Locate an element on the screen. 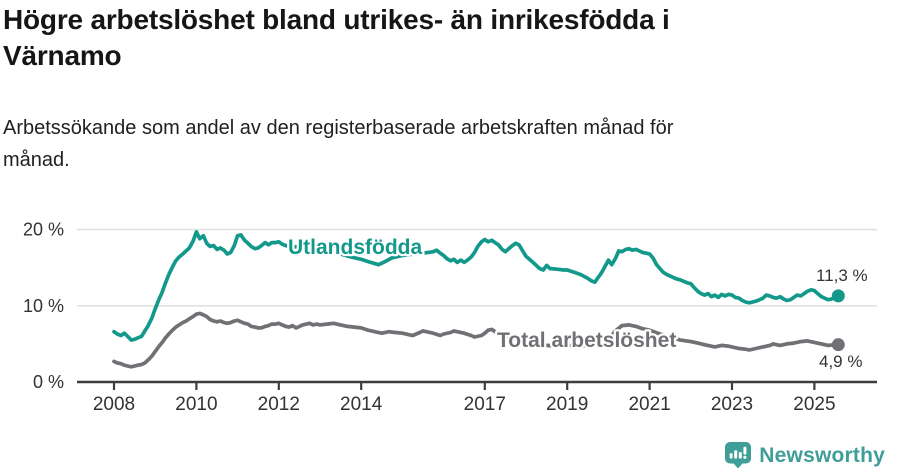 The height and width of the screenshot is (474, 900). series-end-dot-total-arbetsloshet is located at coordinates (838, 345).